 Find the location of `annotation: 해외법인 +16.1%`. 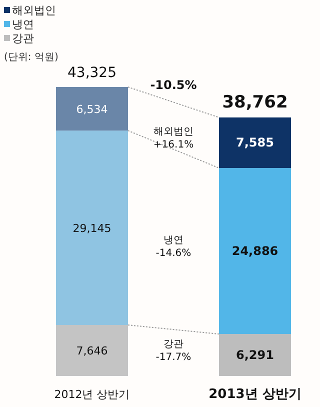

annotation: 해외법인 +16.1% is located at coordinates (173, 138).